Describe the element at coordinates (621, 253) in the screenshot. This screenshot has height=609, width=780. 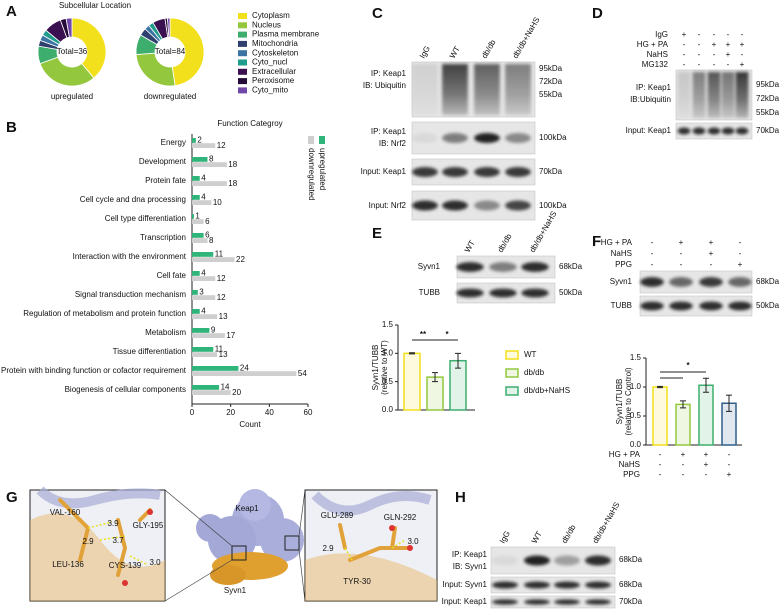
I see `condition-label: NaHS` at that location.